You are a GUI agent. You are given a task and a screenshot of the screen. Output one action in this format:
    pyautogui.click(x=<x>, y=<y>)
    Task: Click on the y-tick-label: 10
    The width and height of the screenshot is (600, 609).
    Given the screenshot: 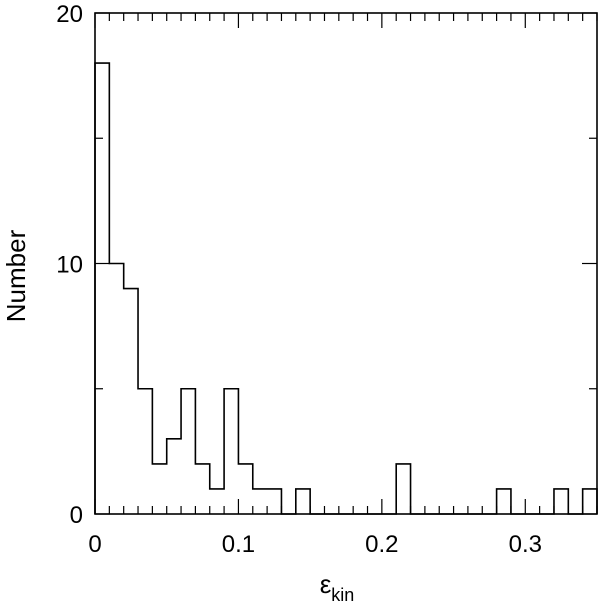 What is the action you would take?
    pyautogui.click(x=69, y=265)
    